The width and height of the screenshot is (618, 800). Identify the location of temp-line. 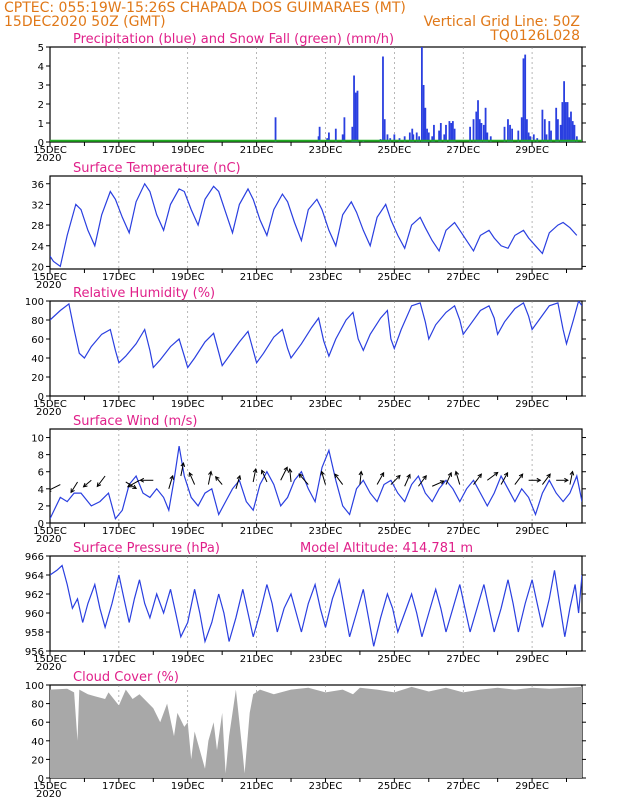
(314, 225).